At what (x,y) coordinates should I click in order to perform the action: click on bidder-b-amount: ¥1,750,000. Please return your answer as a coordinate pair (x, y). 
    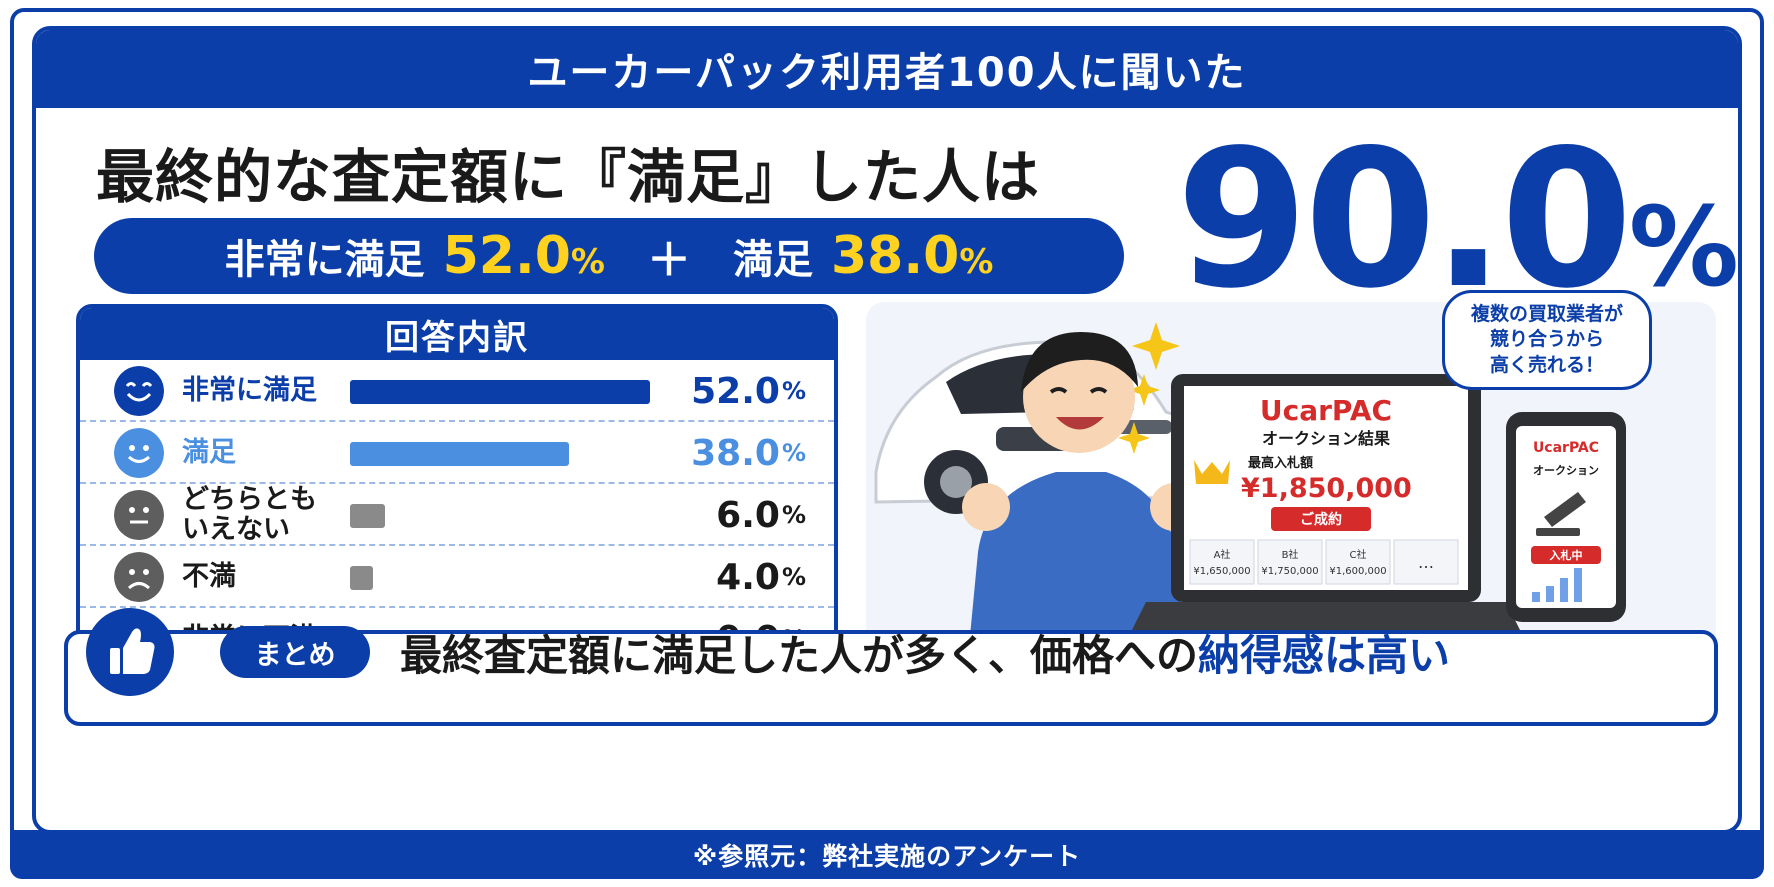
    Looking at the image, I should click on (1289, 571).